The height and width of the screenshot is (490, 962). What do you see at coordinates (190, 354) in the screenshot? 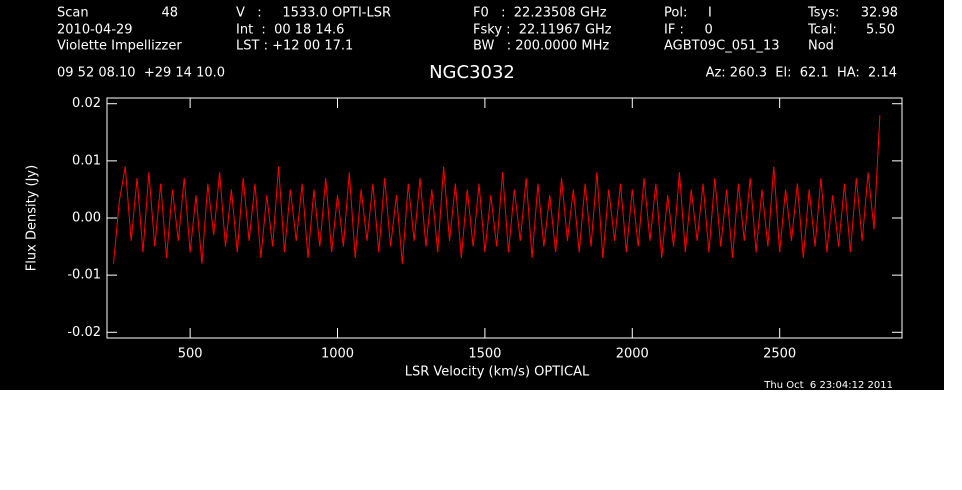
I see `x-tick-label: 500` at bounding box center [190, 354].